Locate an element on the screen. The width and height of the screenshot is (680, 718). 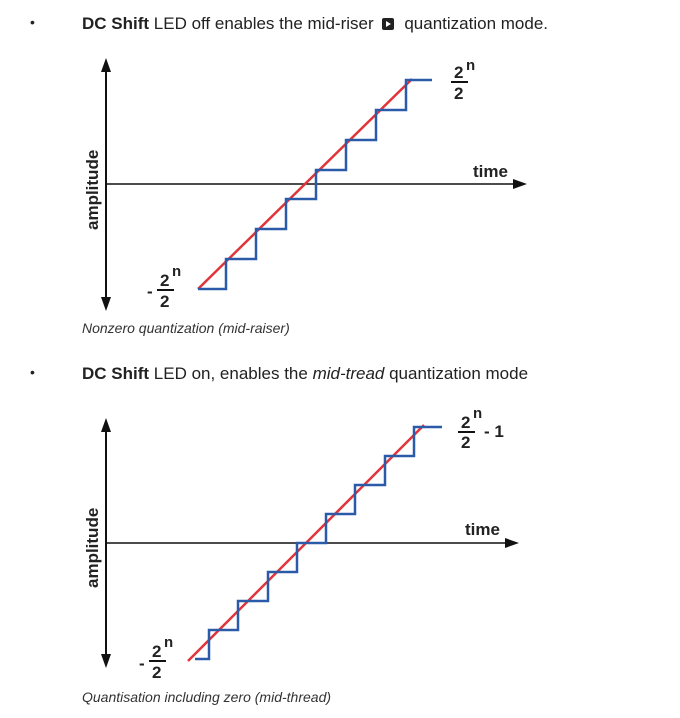
max-level-label: 2 n 2 - 1 is located at coordinates (481, 428).